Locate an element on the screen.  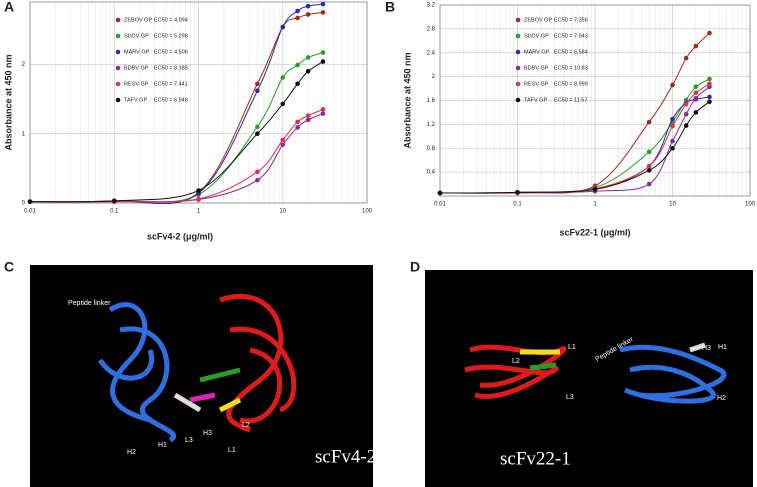
y-tick-label: 3.2 is located at coordinates (431, 6).